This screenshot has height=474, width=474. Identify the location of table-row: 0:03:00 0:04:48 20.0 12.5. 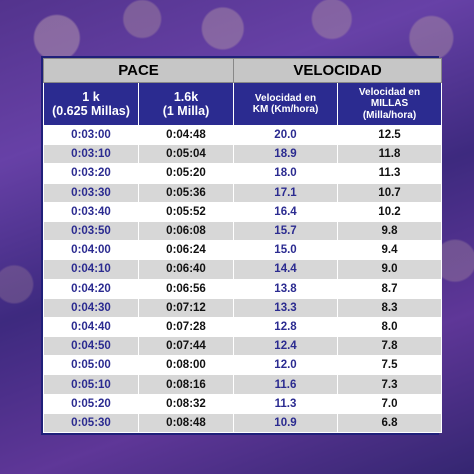
(242, 135).